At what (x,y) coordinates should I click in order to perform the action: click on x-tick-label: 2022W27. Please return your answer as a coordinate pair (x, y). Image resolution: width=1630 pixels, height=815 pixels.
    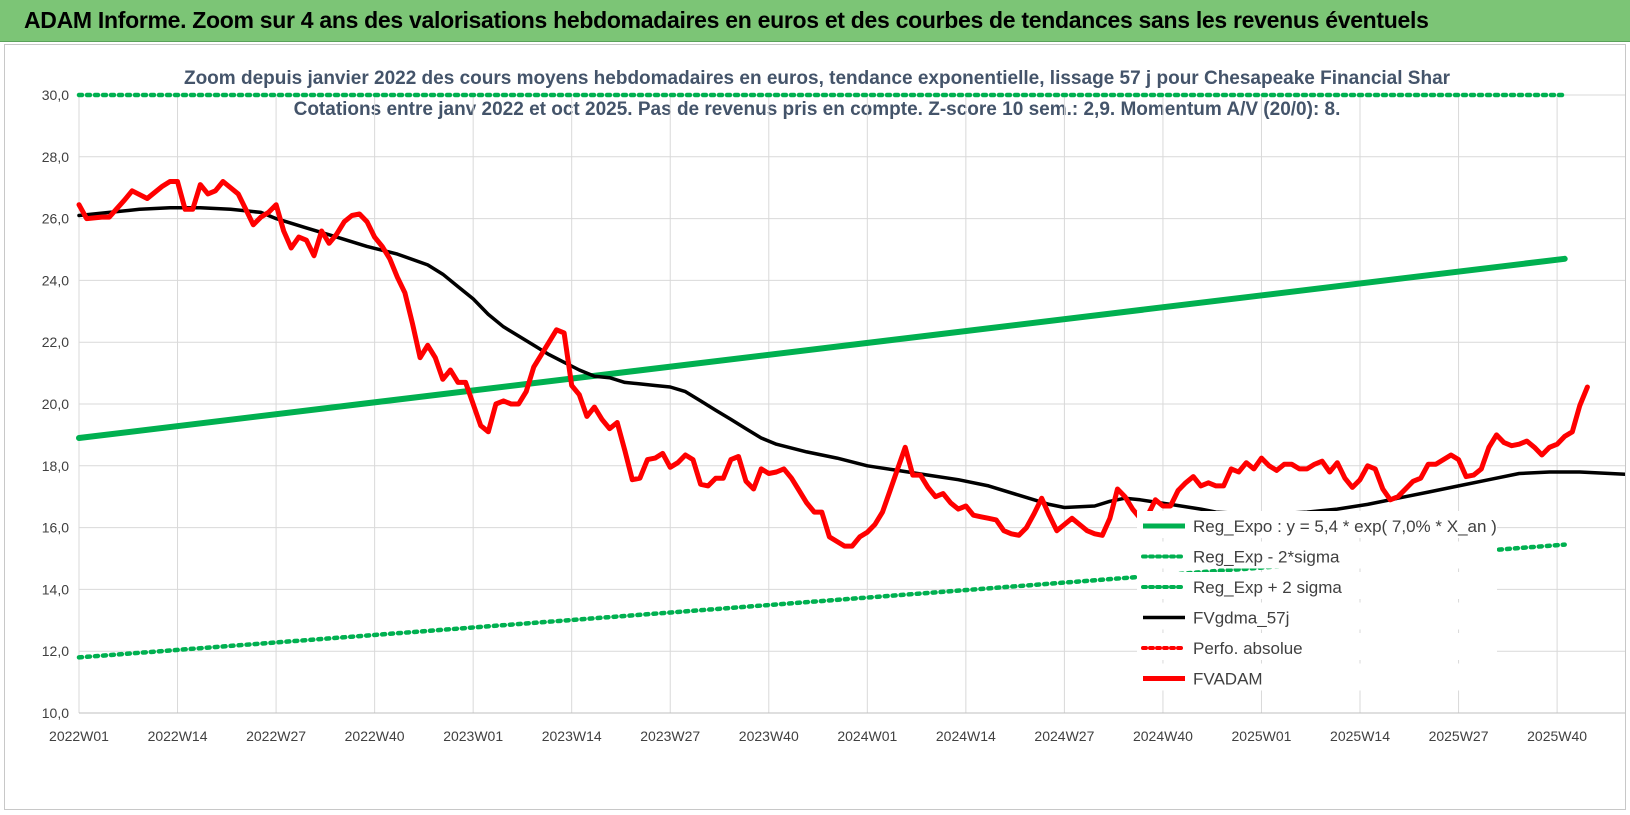
    Looking at the image, I should click on (276, 736).